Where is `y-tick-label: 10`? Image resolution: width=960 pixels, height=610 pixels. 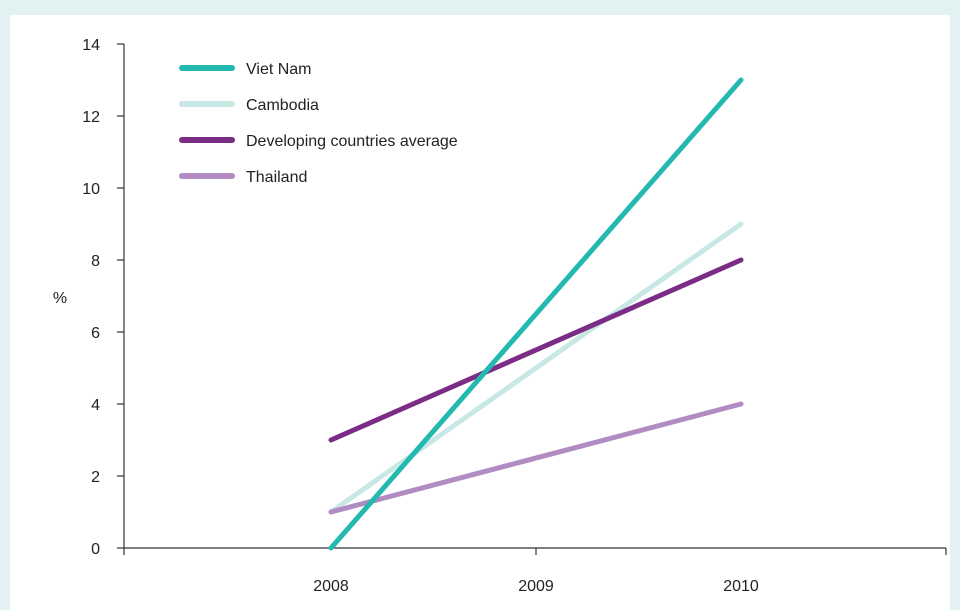
y-tick-label: 10 is located at coordinates (91, 189).